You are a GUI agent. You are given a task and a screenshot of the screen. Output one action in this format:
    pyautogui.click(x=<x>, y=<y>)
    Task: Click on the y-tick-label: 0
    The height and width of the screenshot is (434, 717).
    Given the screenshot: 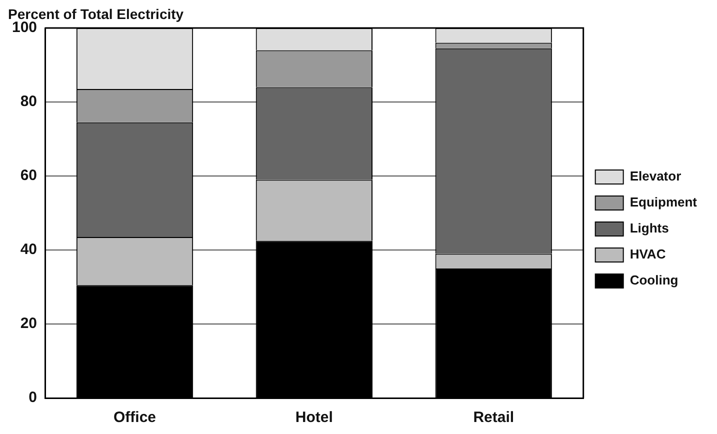 What is the action you would take?
    pyautogui.click(x=33, y=397)
    